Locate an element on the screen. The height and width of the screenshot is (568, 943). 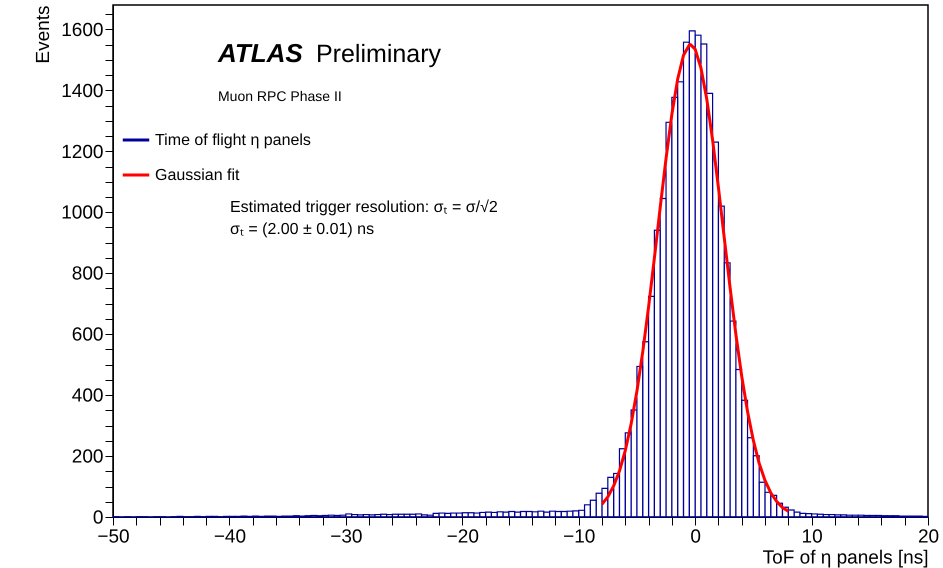
annotation: Estimated trigger resolution: σₜ = σ/√2 is located at coordinates (364, 207).